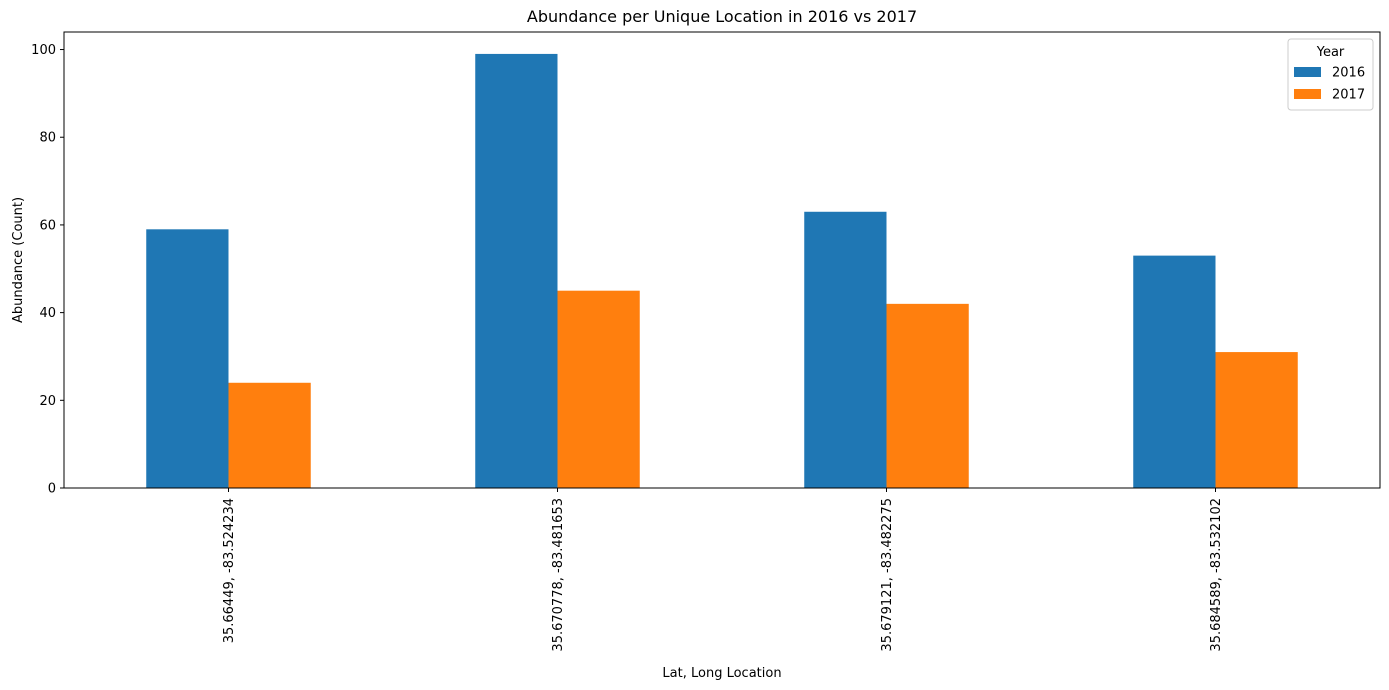 Image resolution: width=1389 pixels, height=690 pixels. What do you see at coordinates (721, 673) in the screenshot?
I see `x-axis-label: Lat, Long Location` at bounding box center [721, 673].